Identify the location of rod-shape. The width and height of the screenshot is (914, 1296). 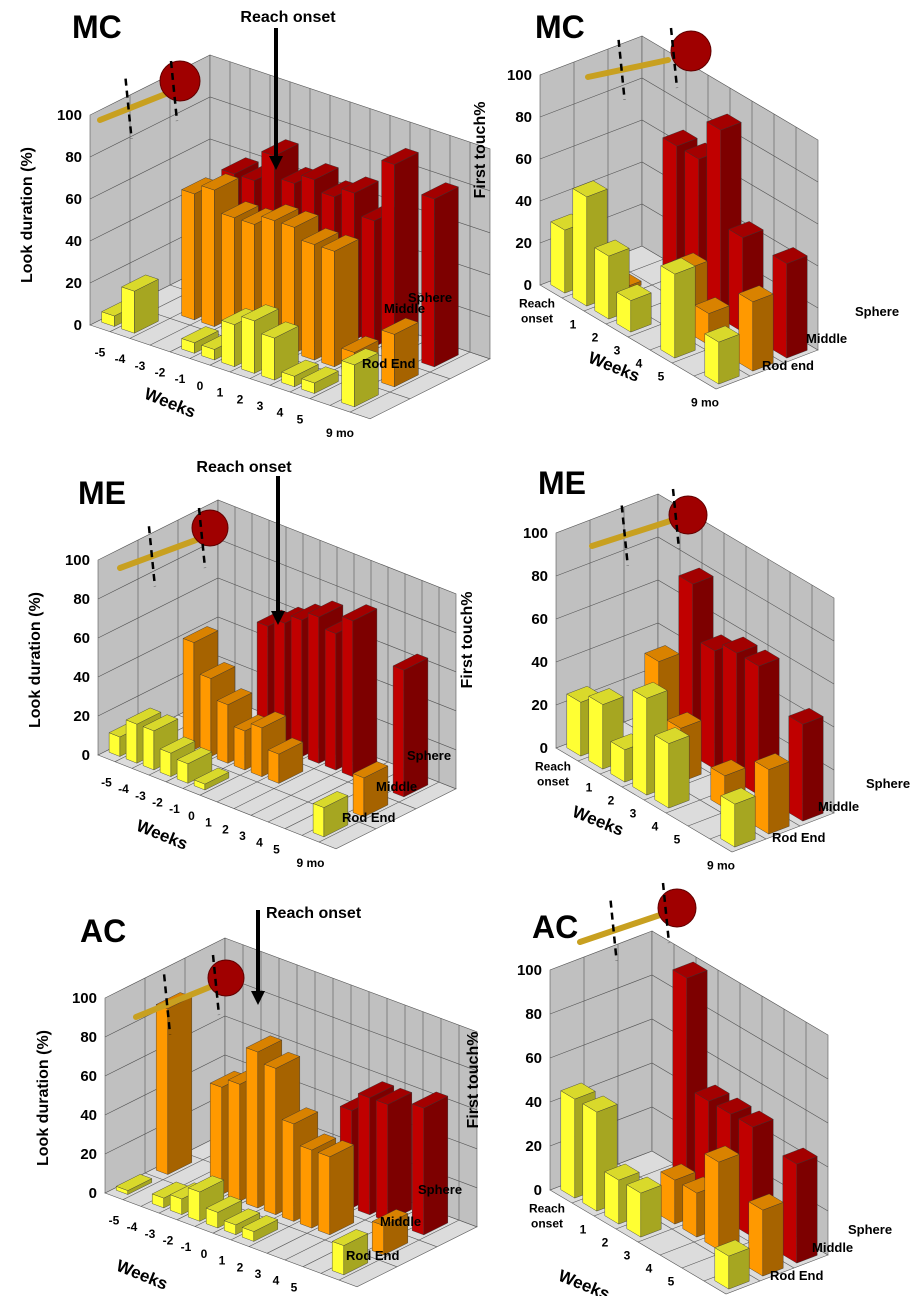
(631, 533).